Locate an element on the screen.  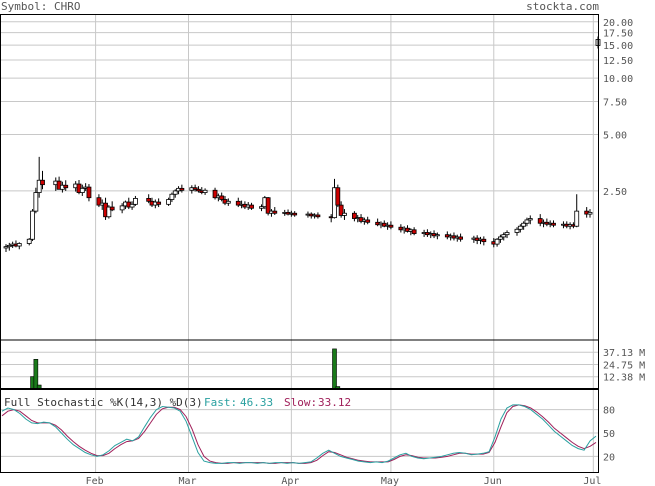
symbol-label: Symbol: CHRO is located at coordinates (41, 6).